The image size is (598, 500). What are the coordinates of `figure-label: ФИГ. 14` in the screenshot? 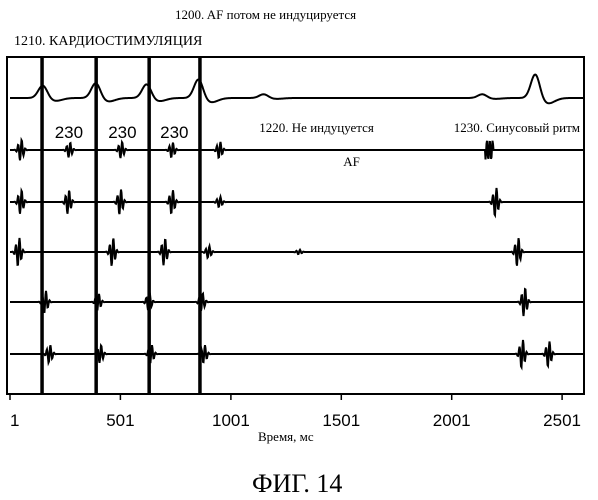 It's located at (297, 483).